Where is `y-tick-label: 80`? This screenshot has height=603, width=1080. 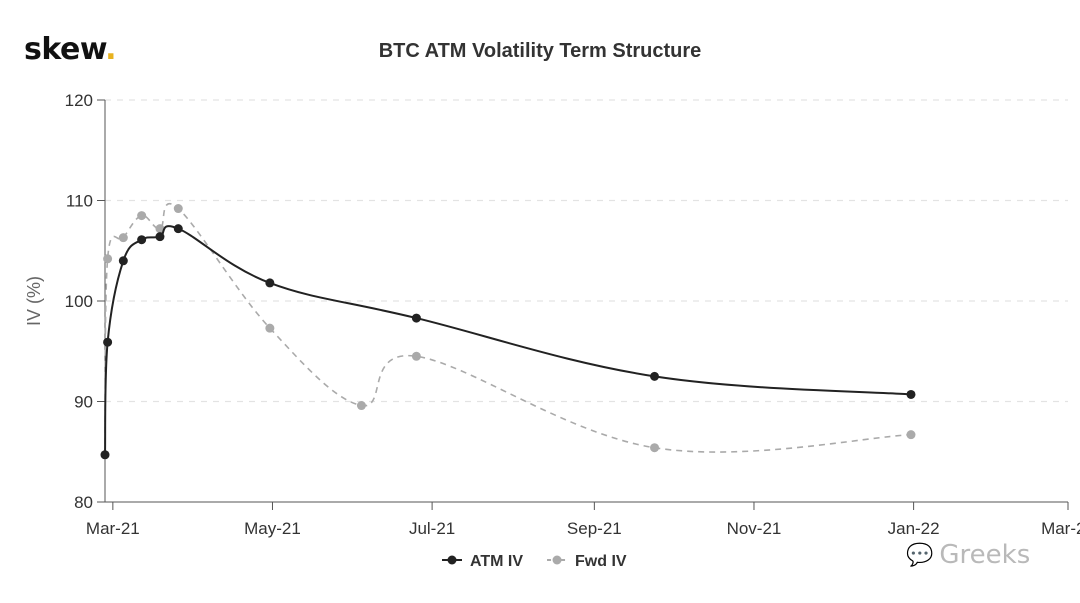 y-tick-label: 80 is located at coordinates (83, 502).